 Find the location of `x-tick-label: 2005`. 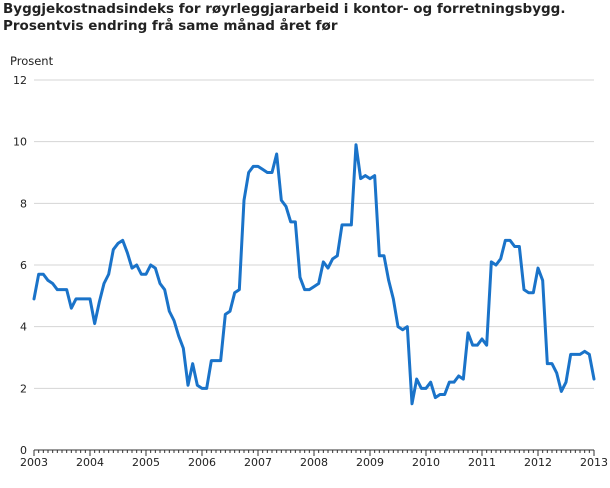

x-tick-label: 2005 is located at coordinates (146, 462).